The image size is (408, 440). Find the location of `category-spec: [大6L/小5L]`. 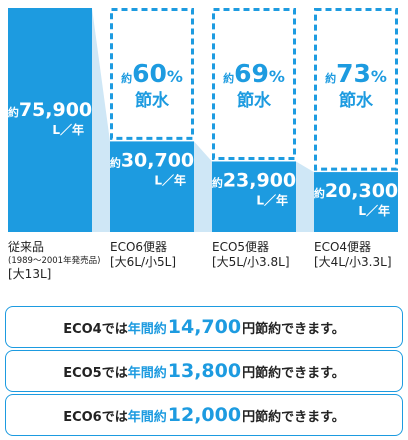

category-spec: [大6L/小5L] is located at coordinates (143, 262).